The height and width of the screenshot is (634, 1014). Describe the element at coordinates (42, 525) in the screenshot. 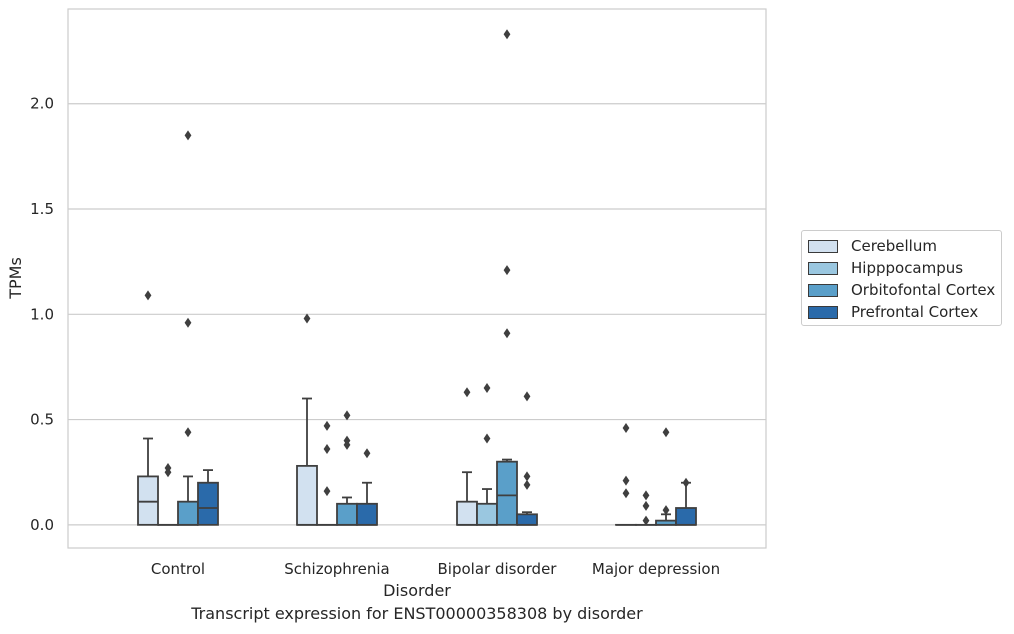

I see `y-tick-label: 0.0` at that location.